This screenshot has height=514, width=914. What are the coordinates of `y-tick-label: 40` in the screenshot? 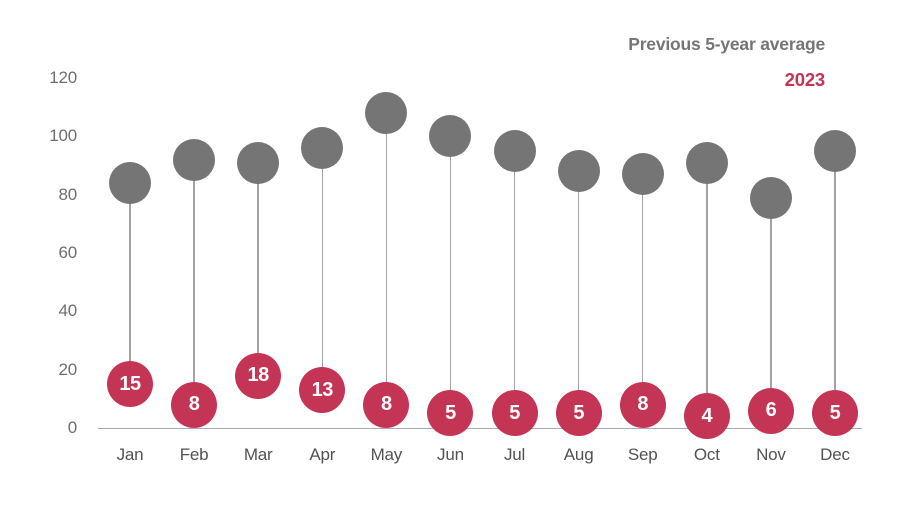 It's located at (67, 311).